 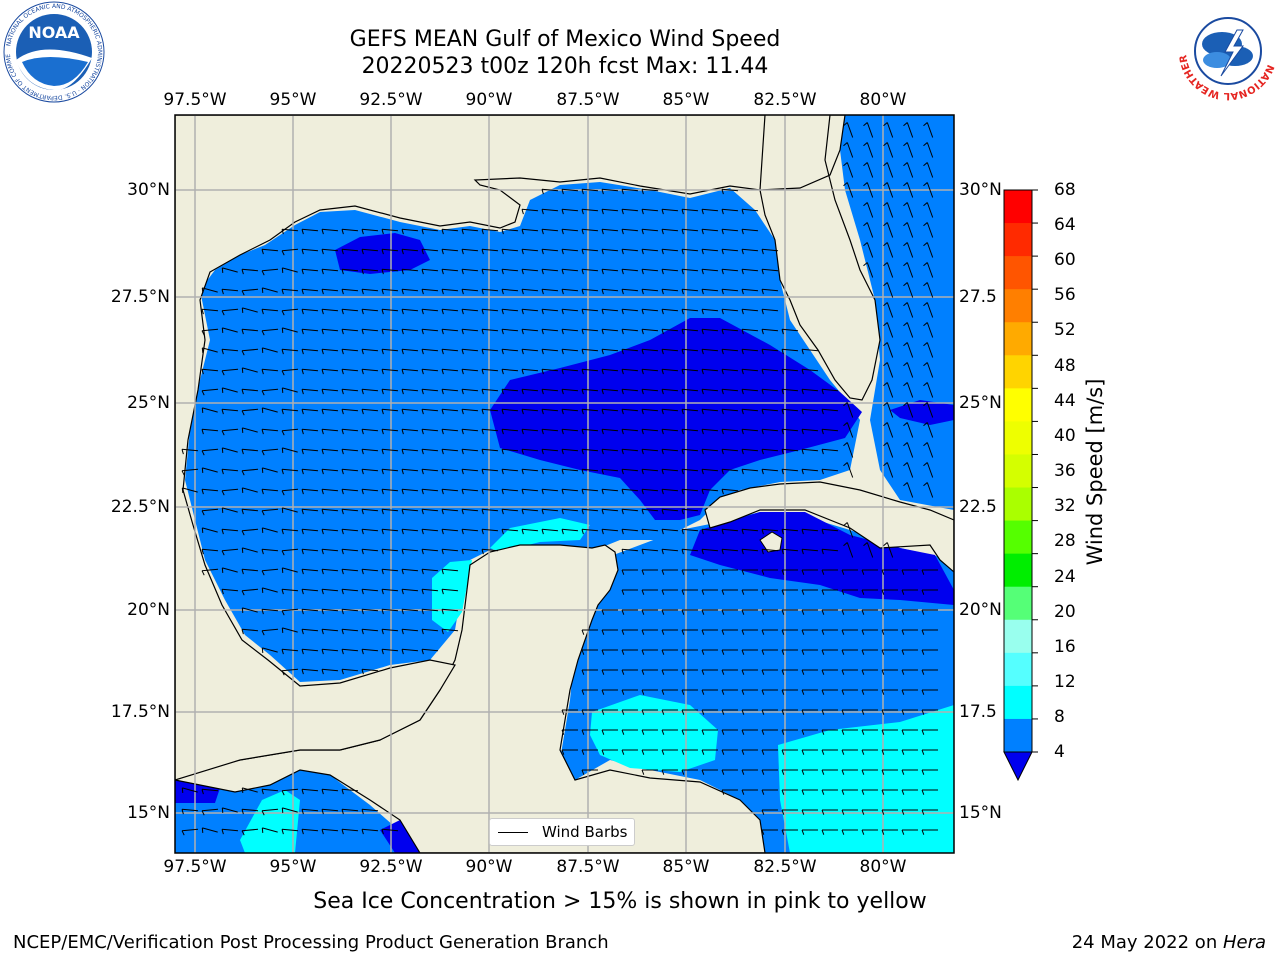 What do you see at coordinates (822, 558) in the screenshot?
I see `calm-region-caribbean` at bounding box center [822, 558].